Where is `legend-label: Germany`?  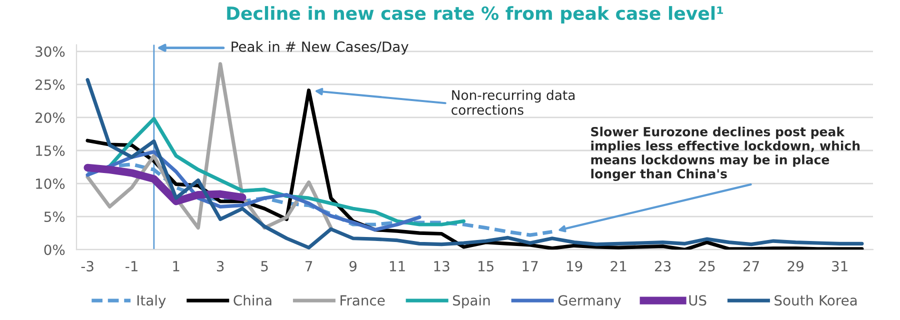
legend-label: Germany is located at coordinates (589, 301).